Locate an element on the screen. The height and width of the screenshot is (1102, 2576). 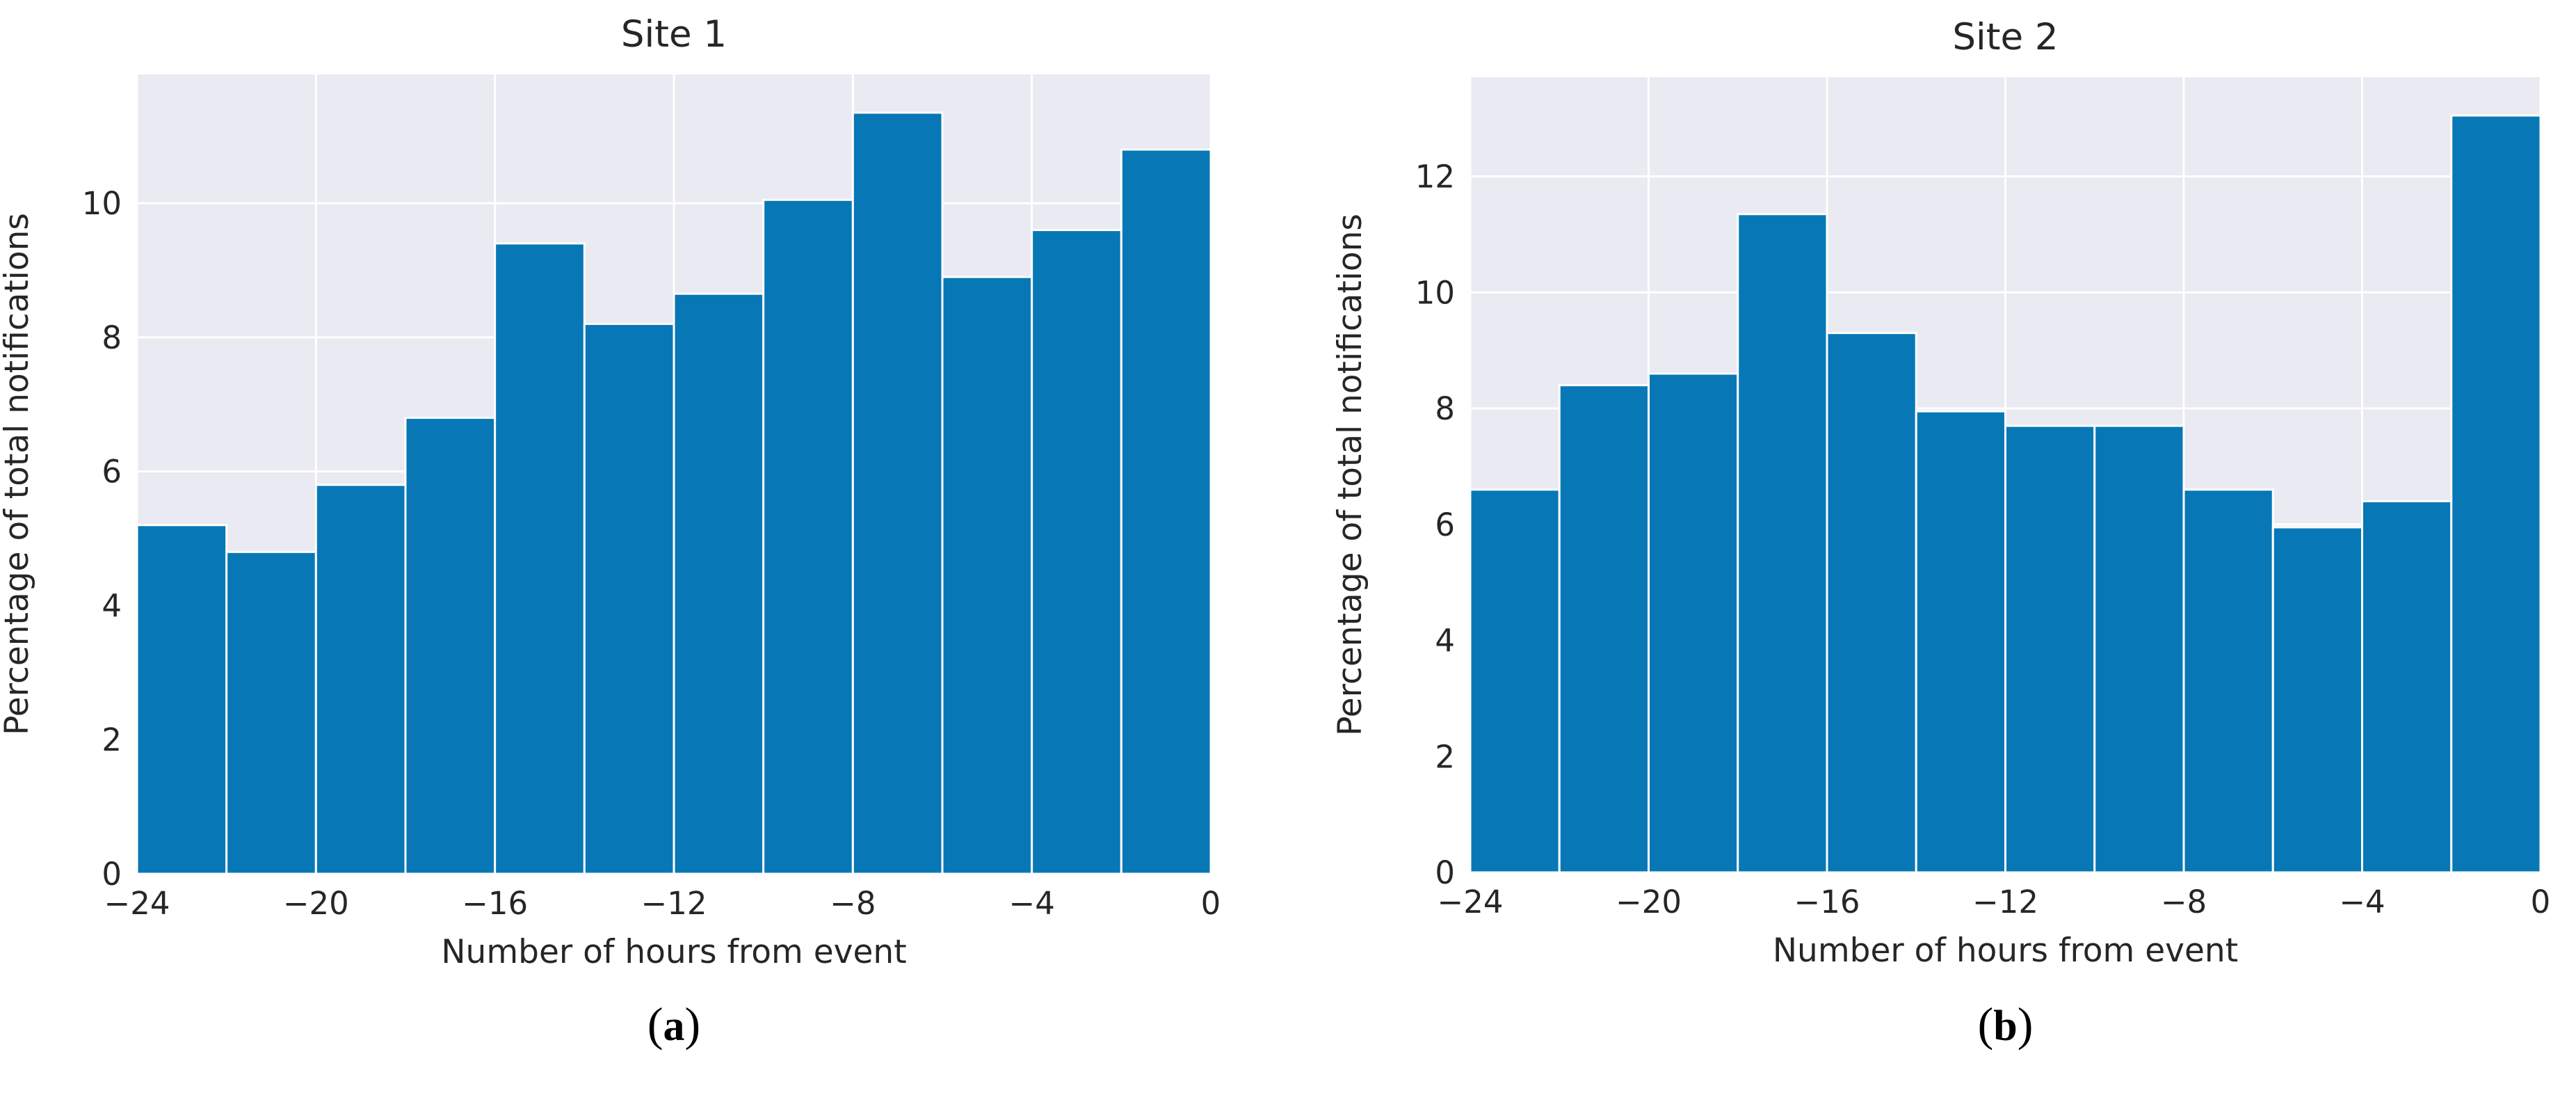
subfigure-caption-a: (a) is located at coordinates (674, 1024).